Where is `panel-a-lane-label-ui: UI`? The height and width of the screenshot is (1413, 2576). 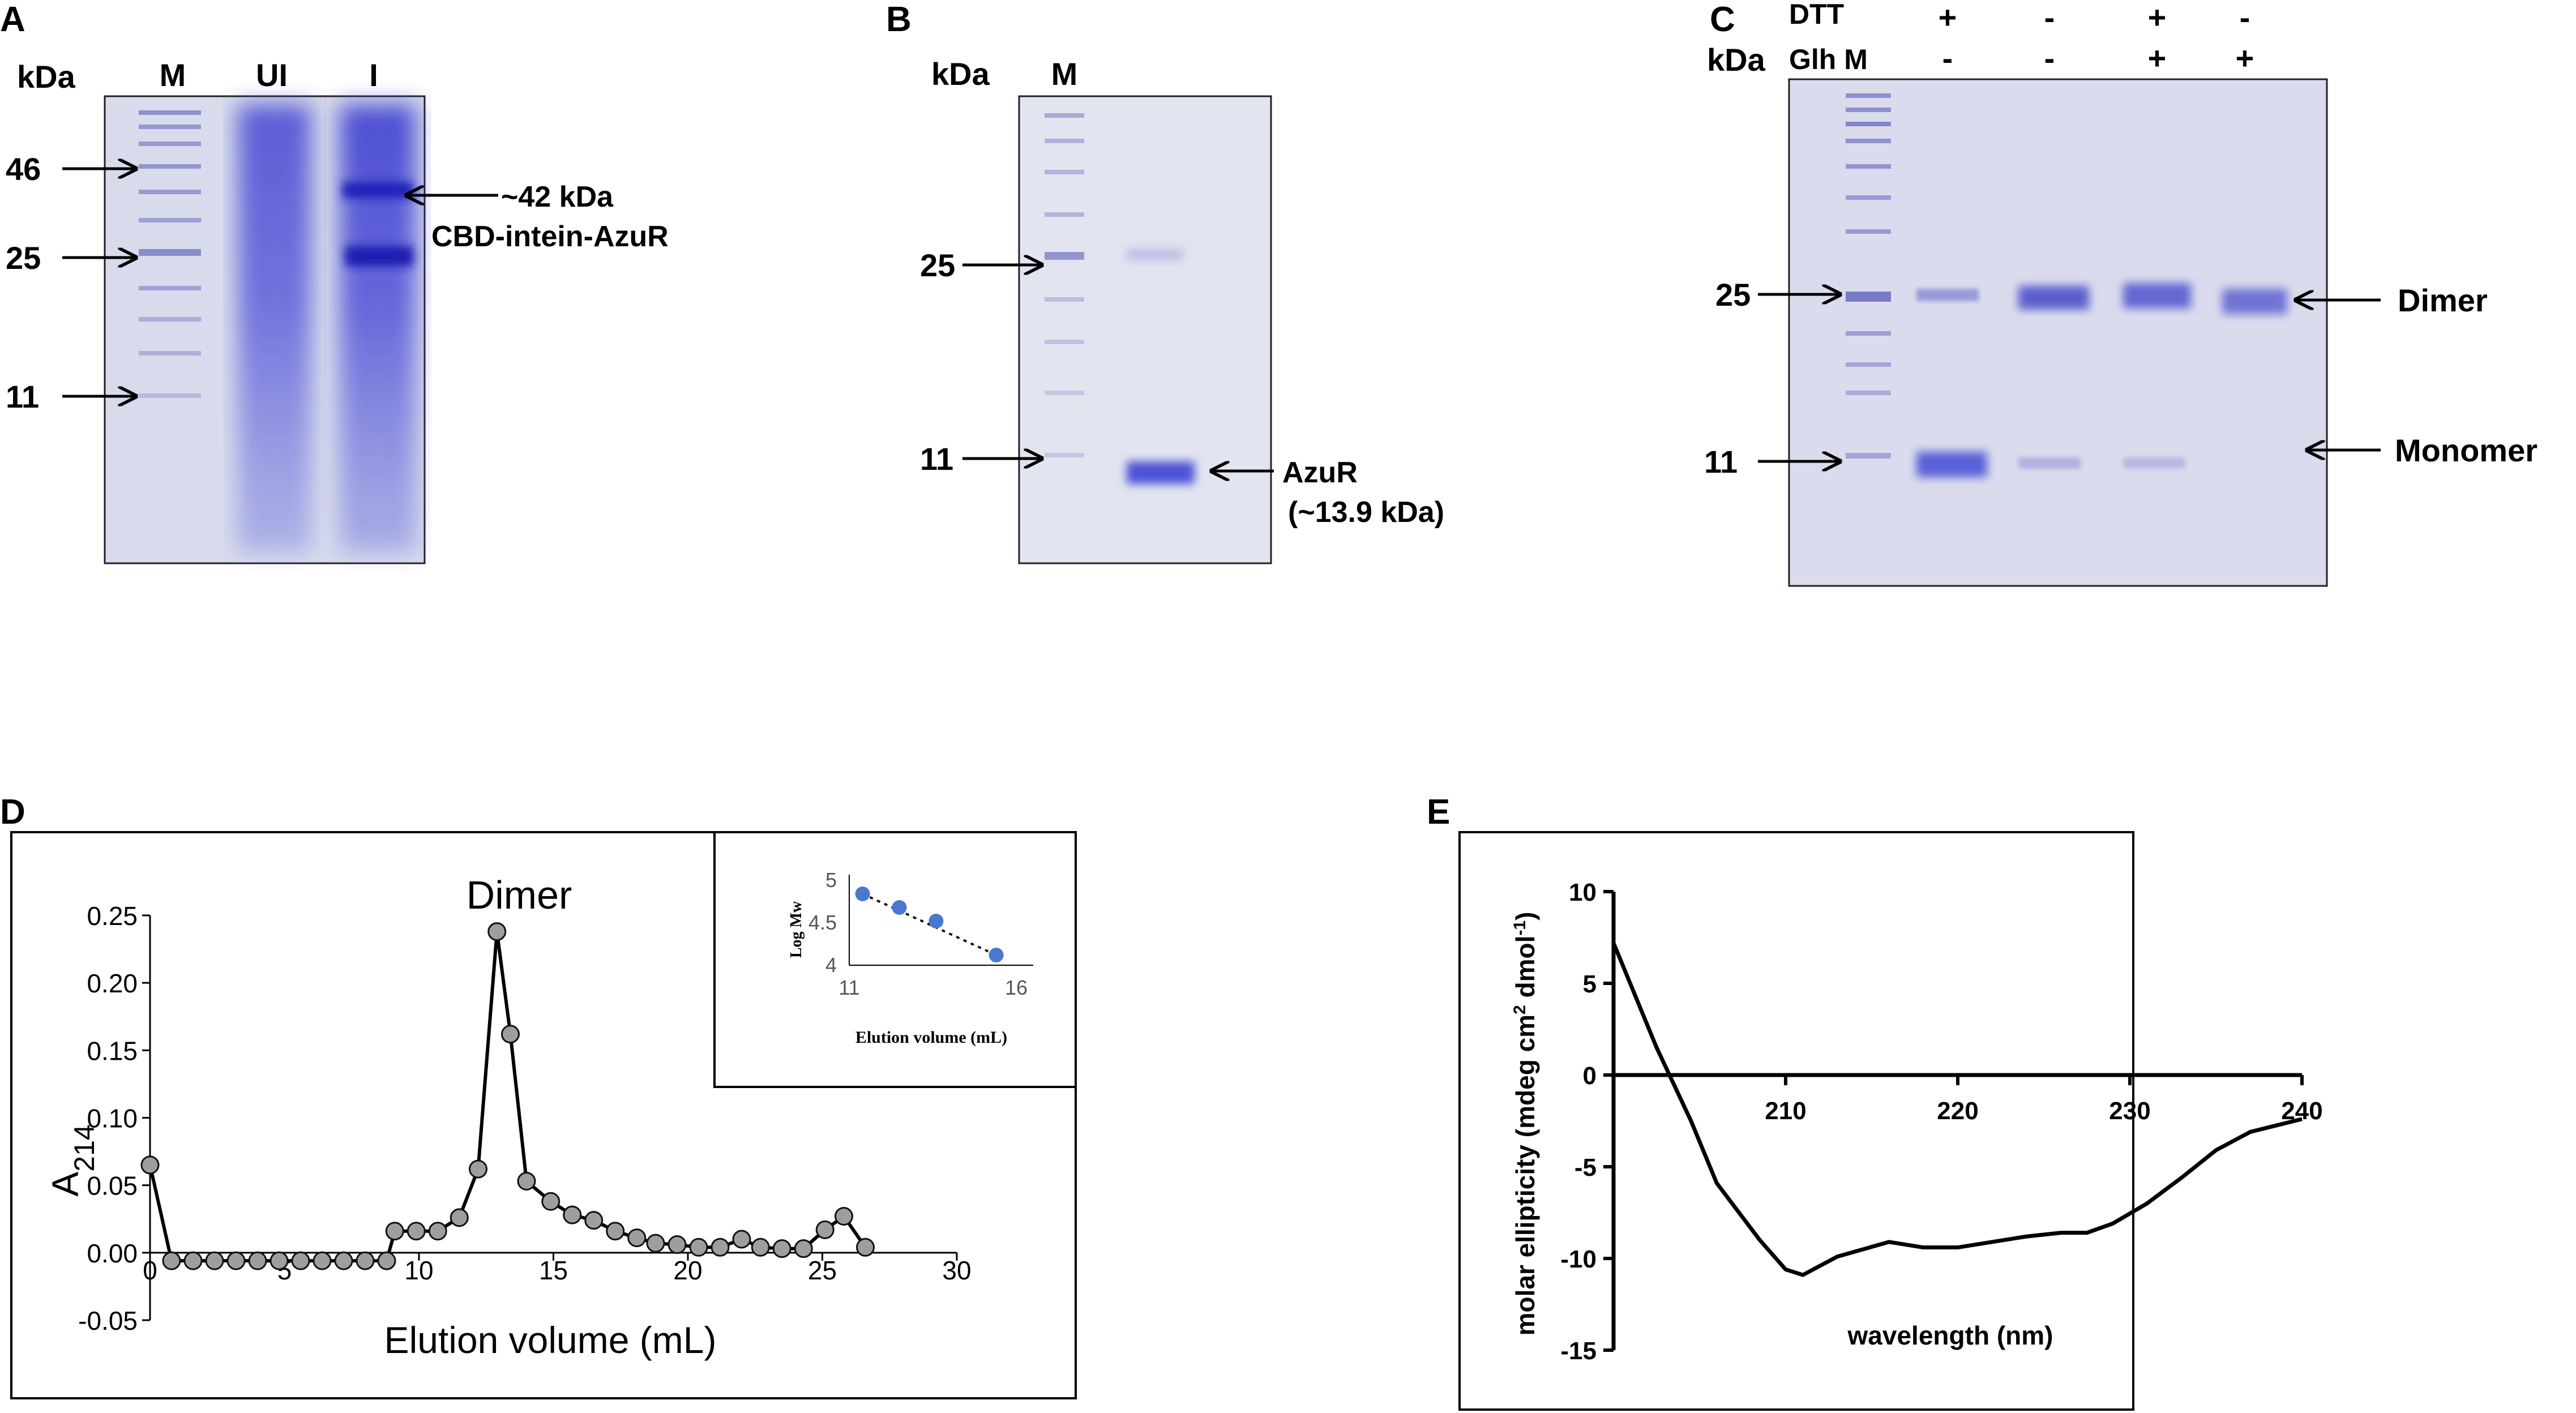
panel-a-lane-label-ui: UI is located at coordinates (272, 75).